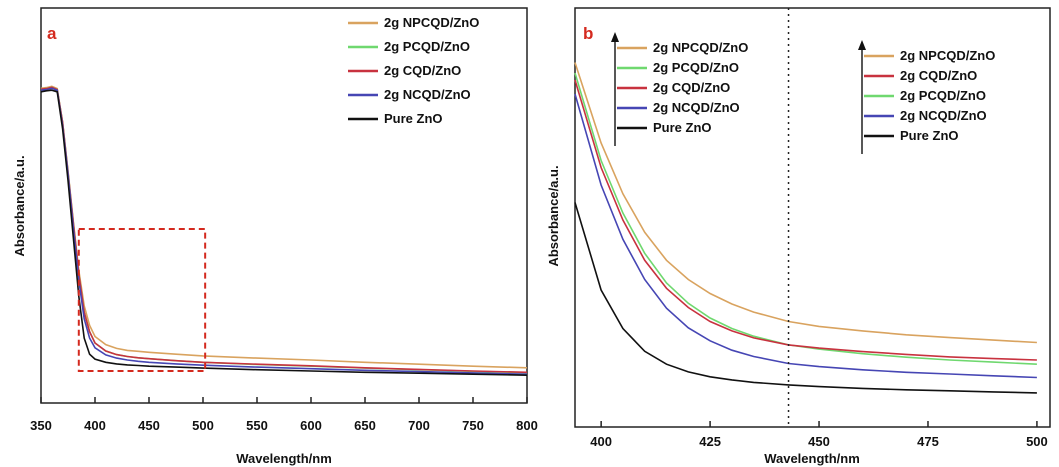  I want to click on panel-a-x-ticks: 350 400 450 500 550 600 650 700 750 800, so click(284, 415).